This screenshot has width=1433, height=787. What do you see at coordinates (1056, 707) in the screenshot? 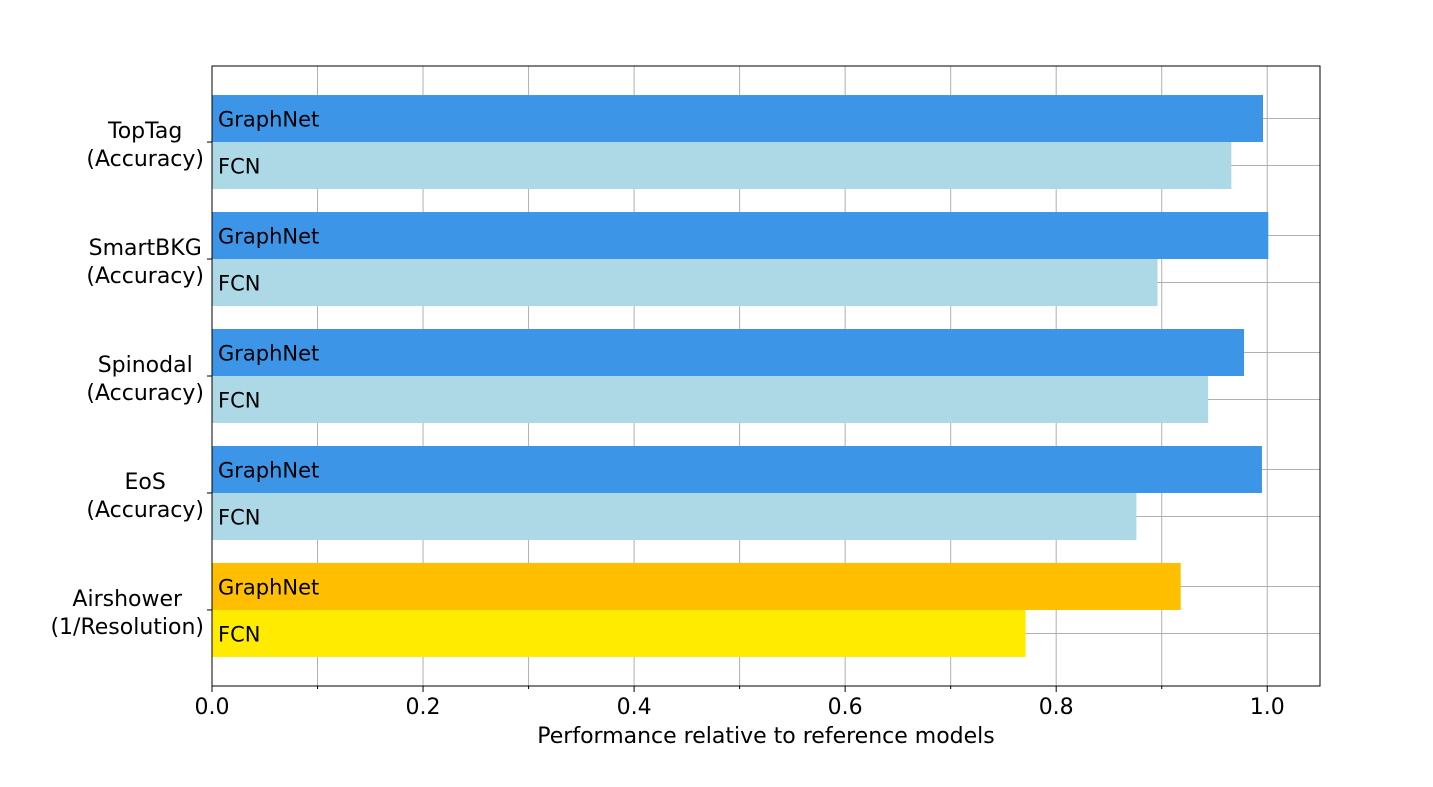
I see `x-tick-label: 0.8` at bounding box center [1056, 707].